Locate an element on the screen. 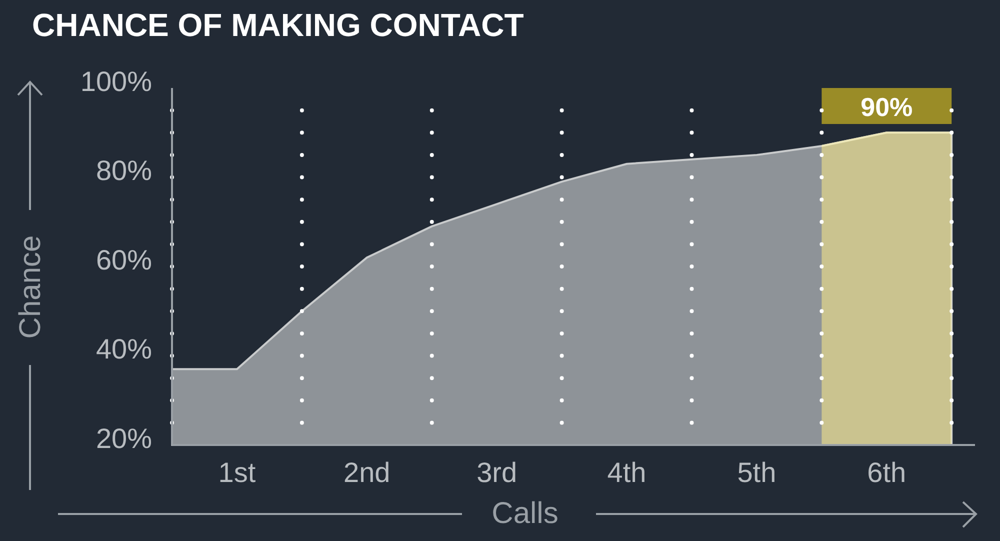 The width and height of the screenshot is (1000, 541). y-tick-label: 60% is located at coordinates (124, 260).